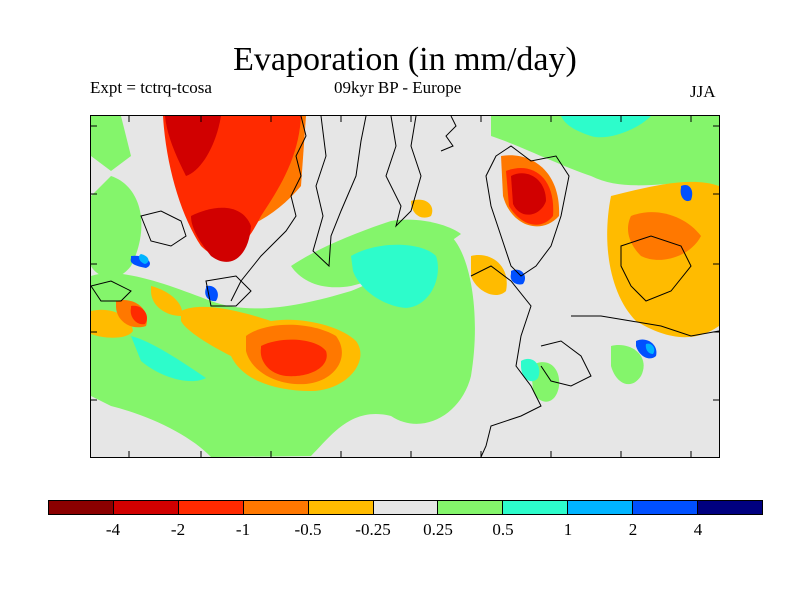 This screenshot has height=600, width=800. Describe the element at coordinates (503, 529) in the screenshot. I see `colorbar-tick-label: 0.5` at that location.